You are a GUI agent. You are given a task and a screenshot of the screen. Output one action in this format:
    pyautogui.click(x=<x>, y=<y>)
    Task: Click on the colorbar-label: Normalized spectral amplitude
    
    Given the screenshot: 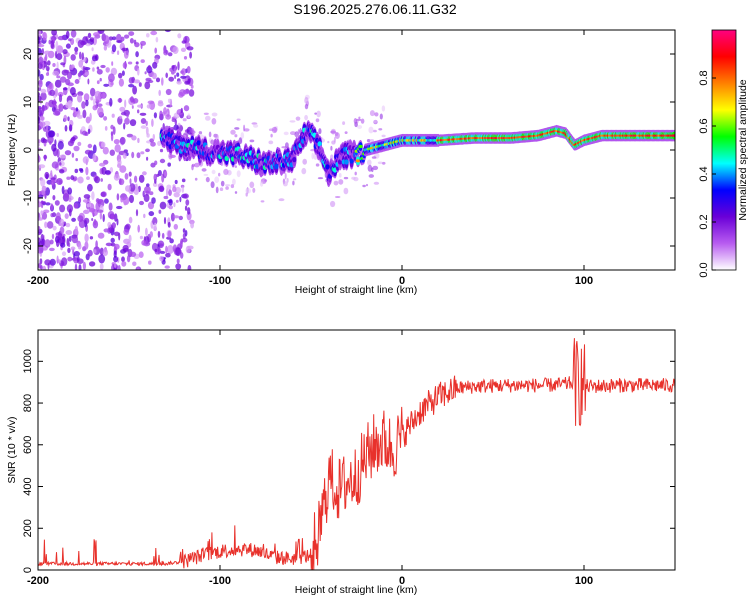 What is the action you would take?
    pyautogui.click(x=743, y=149)
    